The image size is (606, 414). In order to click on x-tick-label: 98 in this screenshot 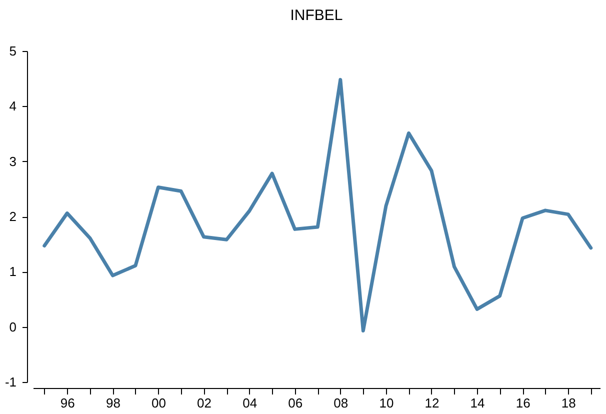, I will do `click(113, 403)`.